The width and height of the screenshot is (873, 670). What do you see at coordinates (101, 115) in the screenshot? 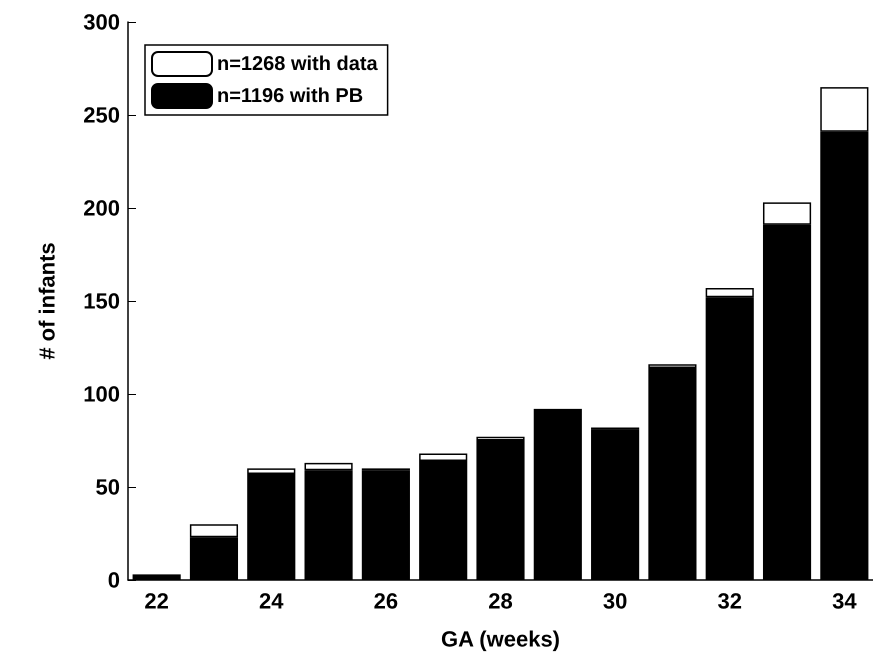
I see `y-tick-label: 250` at bounding box center [101, 115].